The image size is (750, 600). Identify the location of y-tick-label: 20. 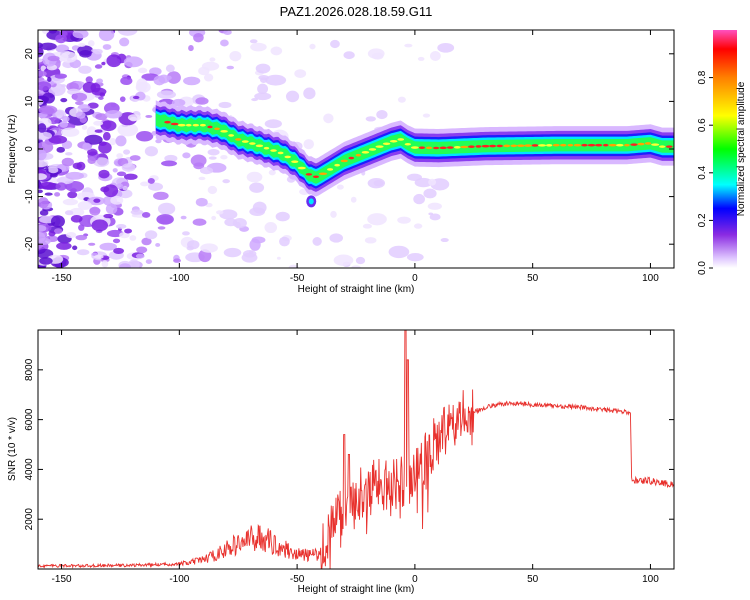
(29, 54).